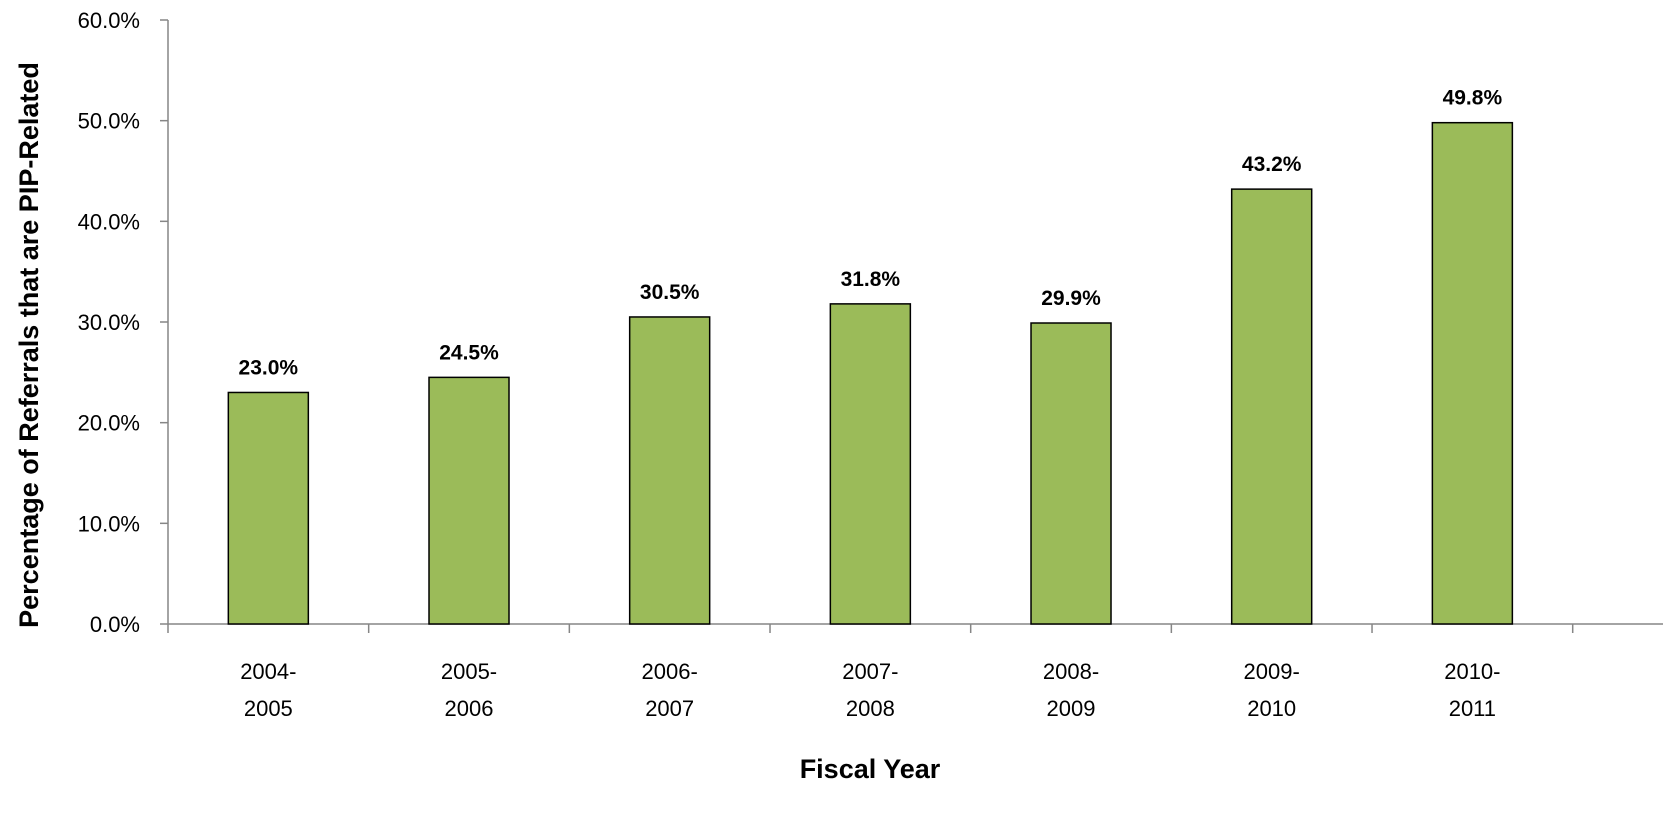 The image size is (1663, 830). What do you see at coordinates (109, 121) in the screenshot?
I see `y-tick-label: 50.0%` at bounding box center [109, 121].